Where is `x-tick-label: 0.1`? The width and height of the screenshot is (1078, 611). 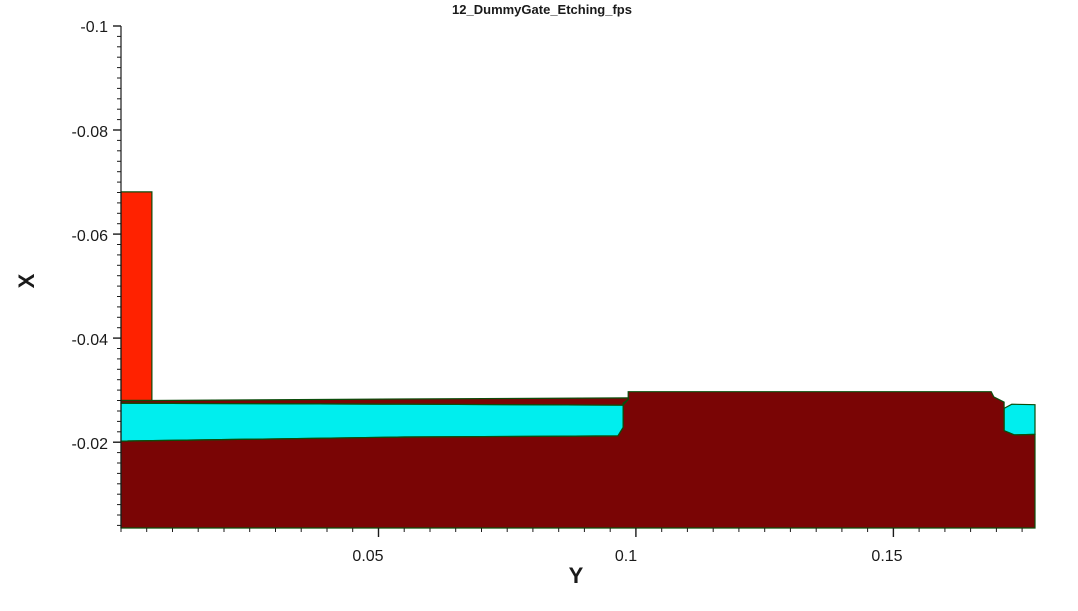 x-tick-label: 0.1 is located at coordinates (626, 556).